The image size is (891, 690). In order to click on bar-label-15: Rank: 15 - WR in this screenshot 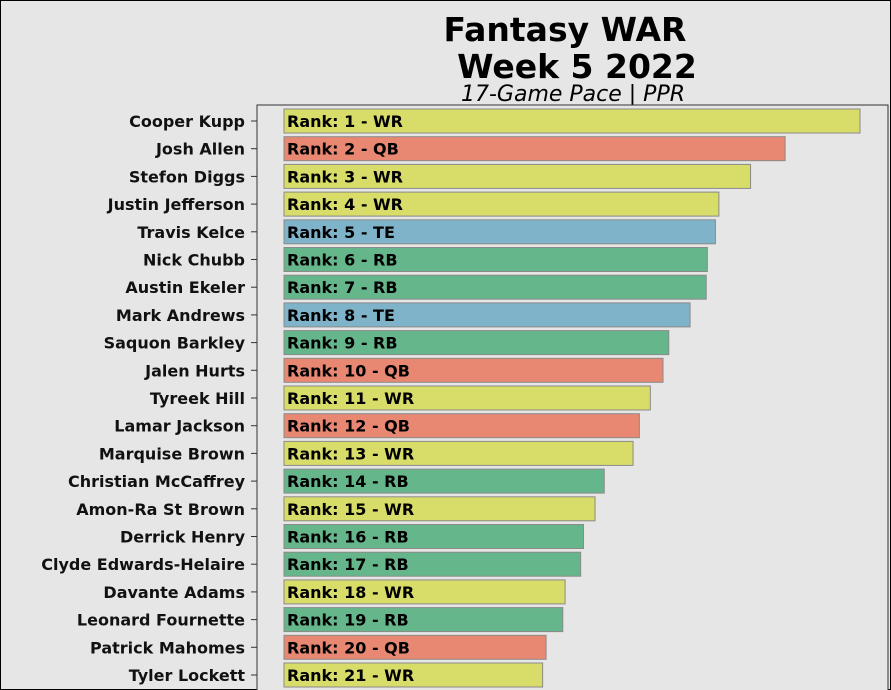, I will do `click(350, 509)`.